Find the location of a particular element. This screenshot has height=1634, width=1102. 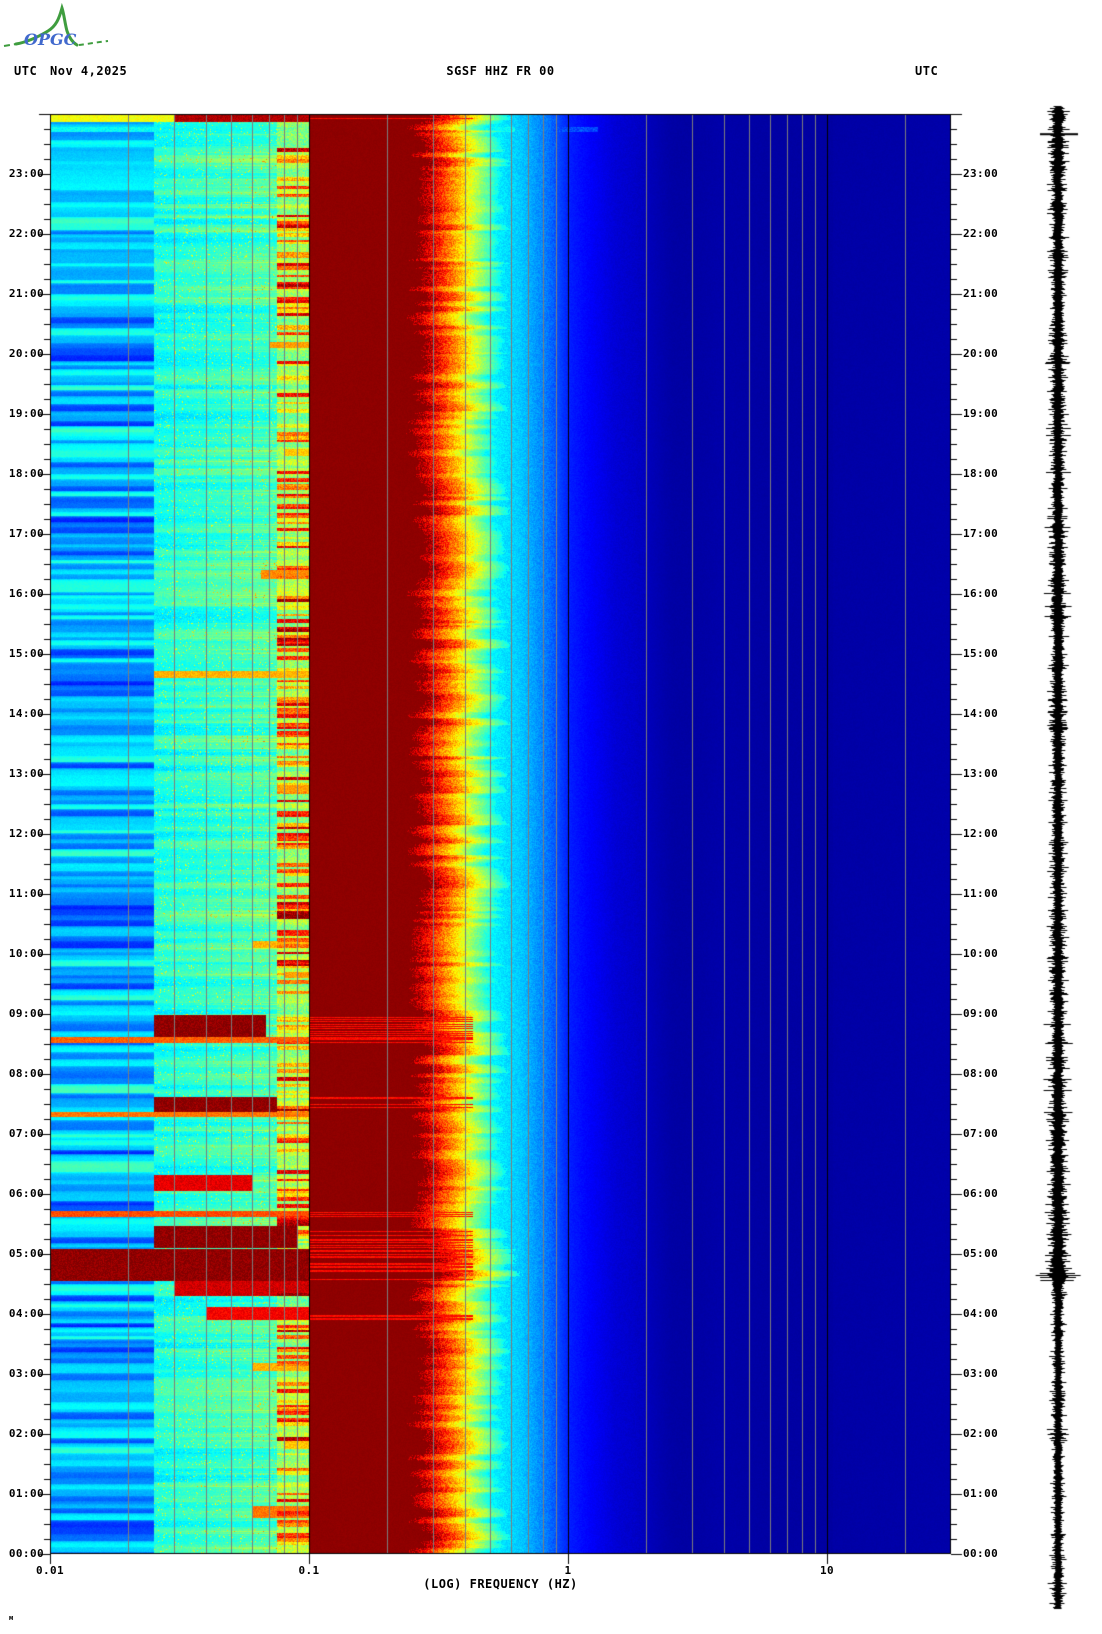

time-label-left: 08:00 is located at coordinates (26, 1073).